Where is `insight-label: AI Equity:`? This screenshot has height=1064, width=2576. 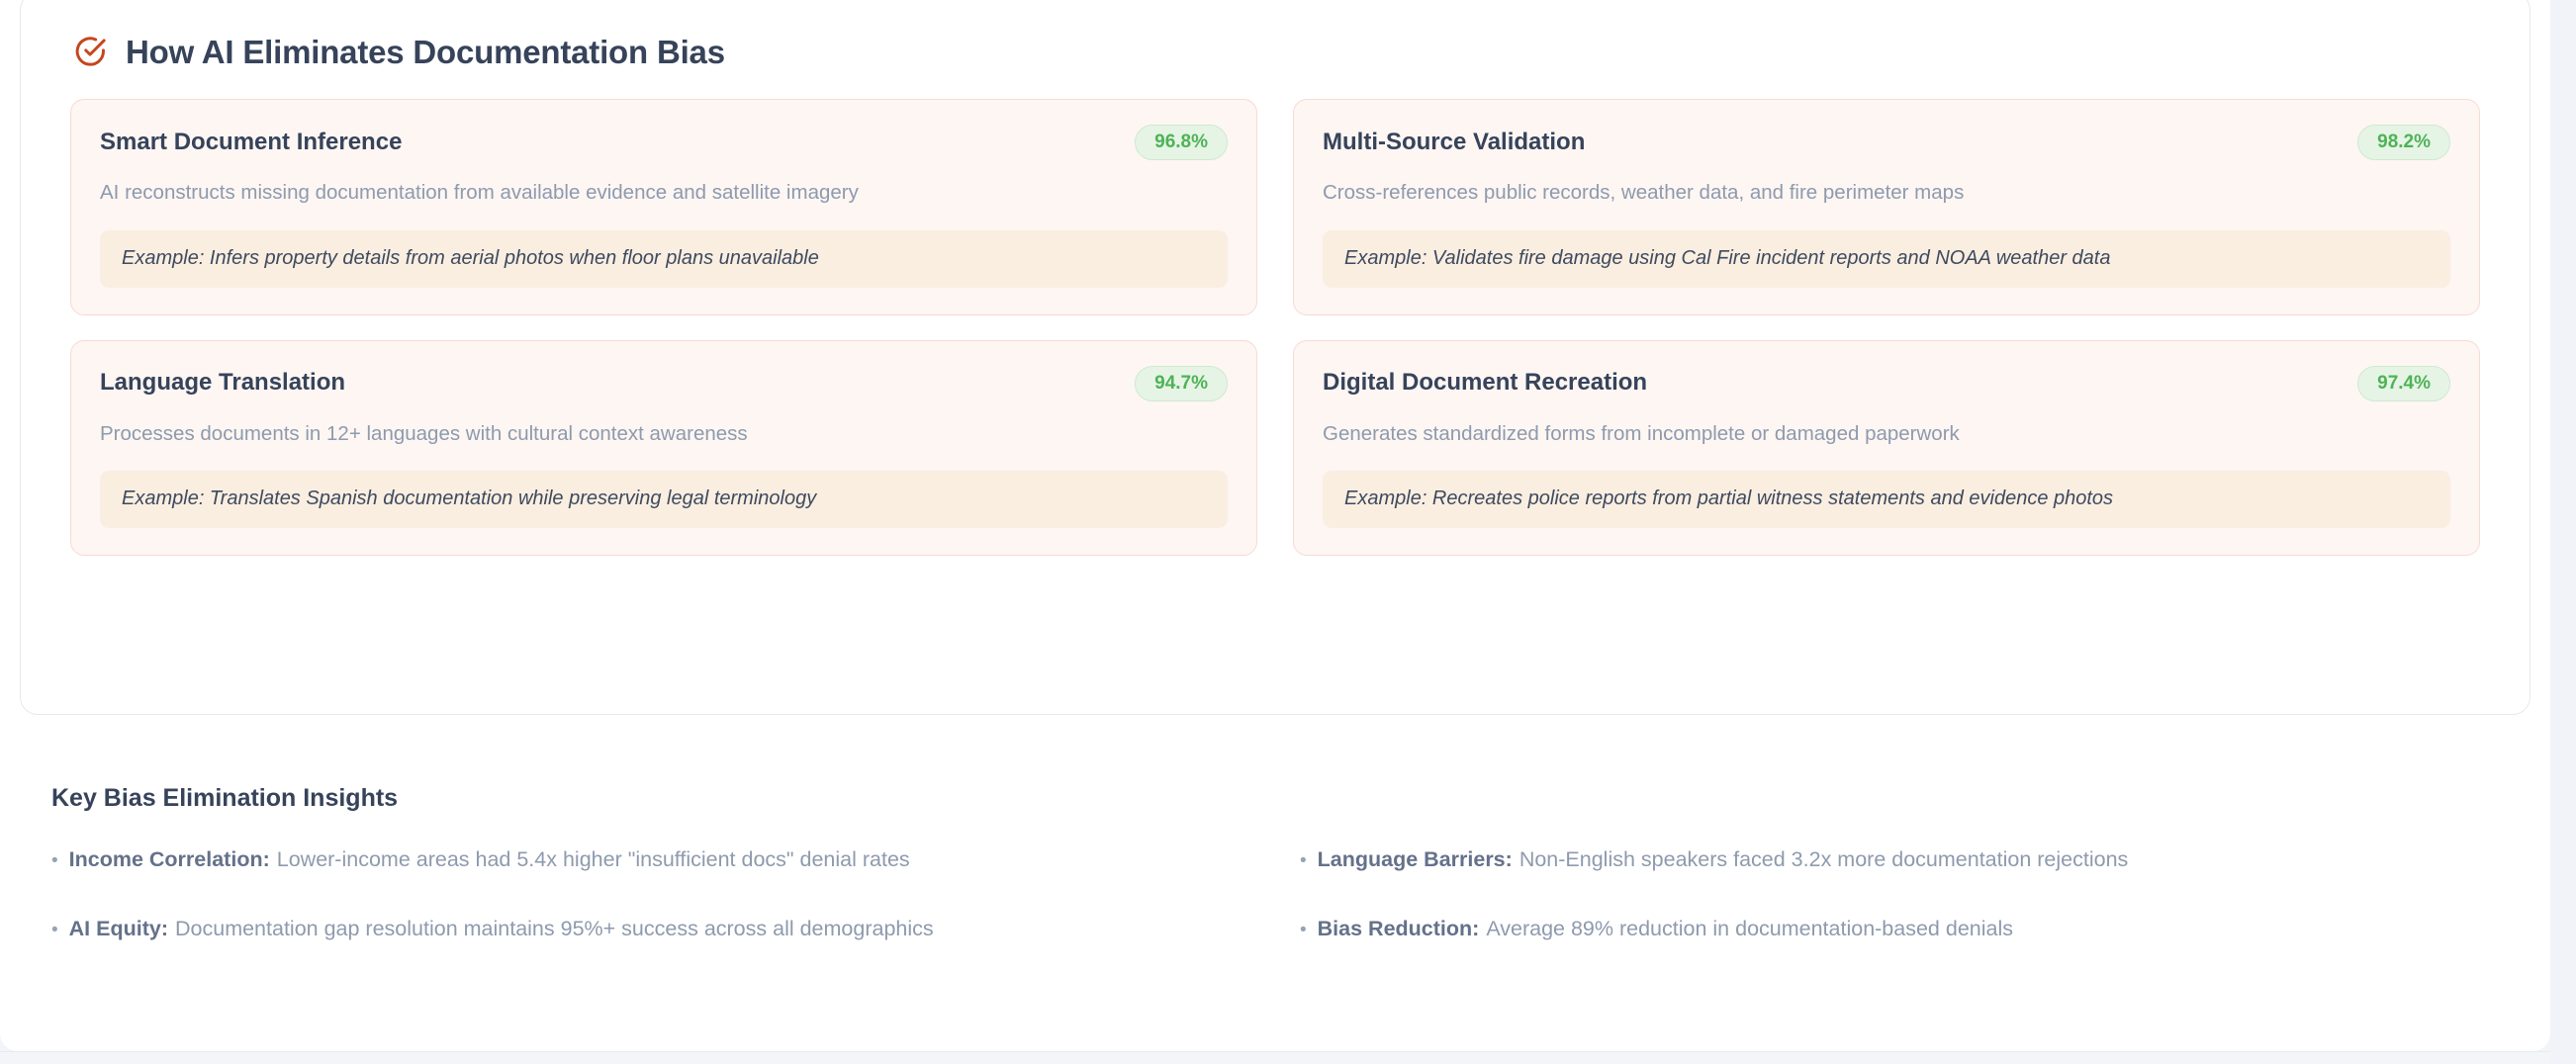 insight-label: AI Equity: is located at coordinates (118, 928).